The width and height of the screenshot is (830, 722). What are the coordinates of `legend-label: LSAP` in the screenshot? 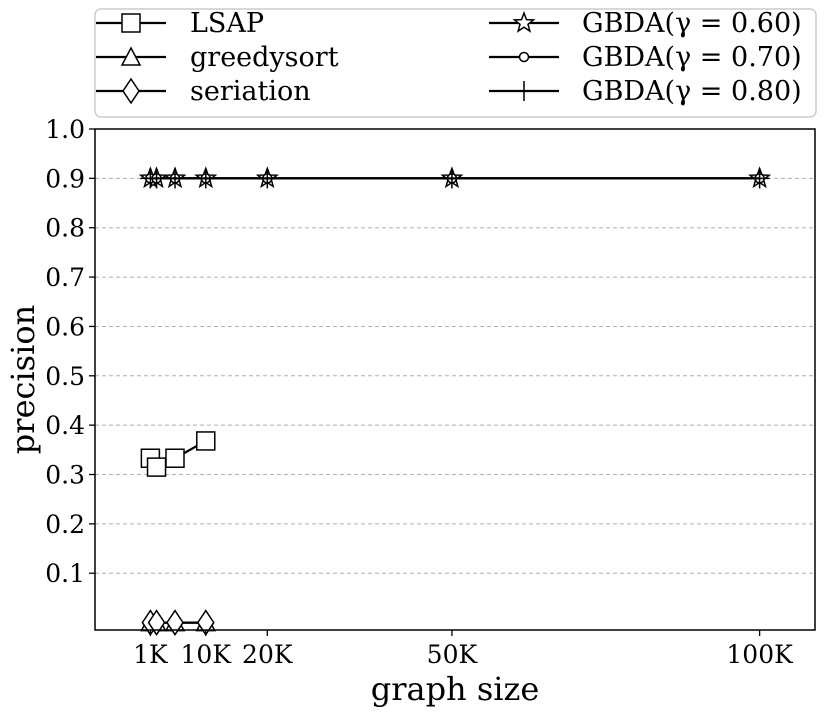 It's located at (227, 23).